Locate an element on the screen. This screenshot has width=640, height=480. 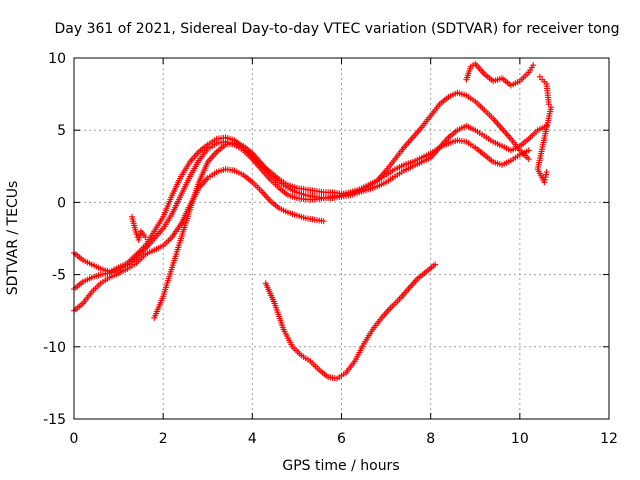
x-tick-label: 12 is located at coordinates (609, 439).